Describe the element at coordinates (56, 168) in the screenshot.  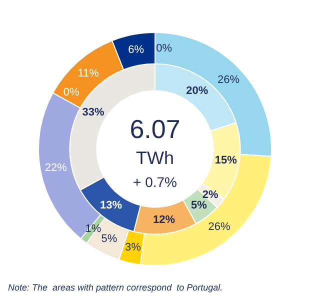
I see `data-label: 22%` at that location.